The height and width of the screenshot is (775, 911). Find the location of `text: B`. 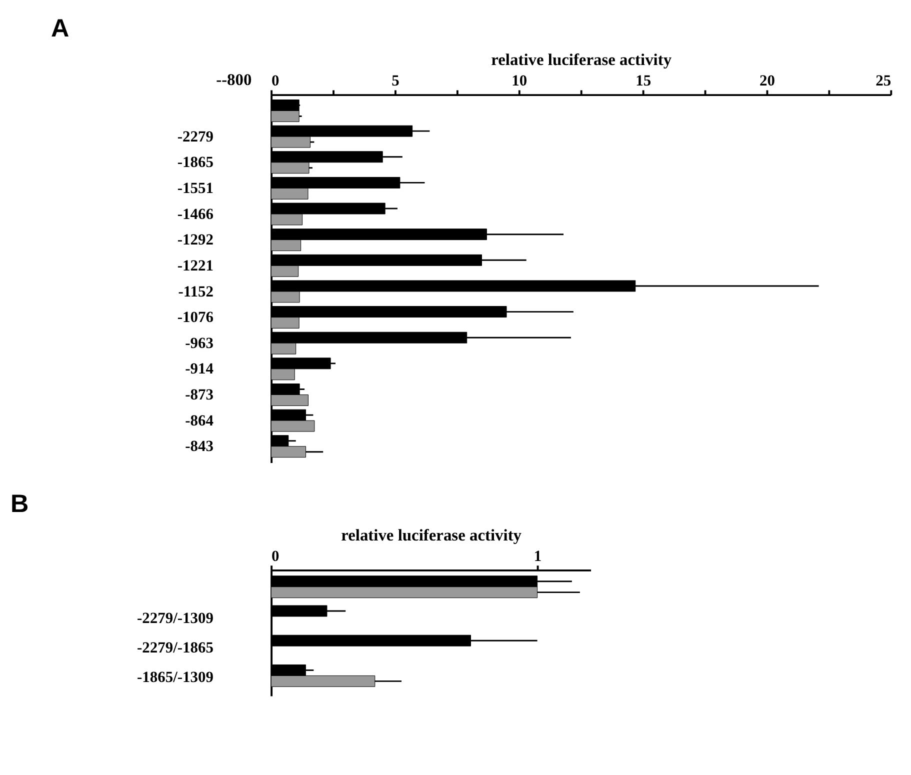

text: B is located at coordinates (19, 504).